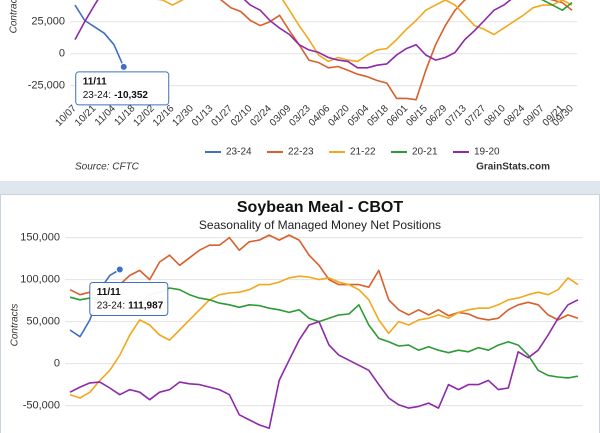 The width and height of the screenshot is (600, 433). What do you see at coordinates (48, 22) in the screenshot?
I see `y-tick-label: 25,000` at bounding box center [48, 22].